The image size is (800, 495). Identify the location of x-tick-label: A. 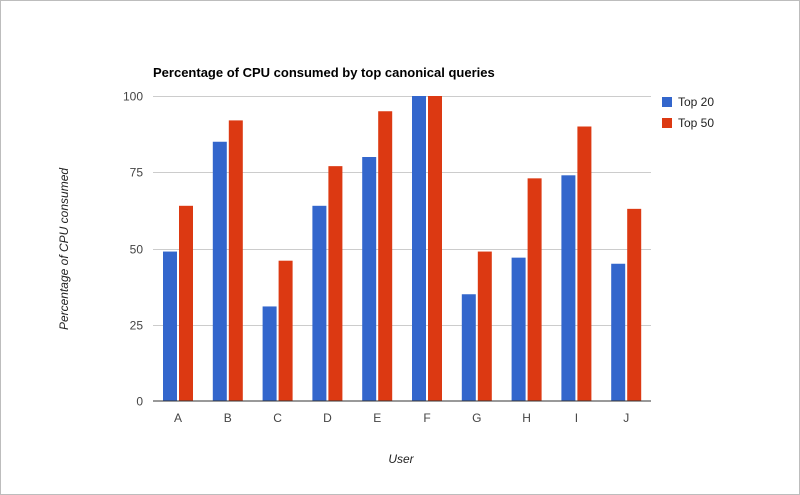
(178, 418).